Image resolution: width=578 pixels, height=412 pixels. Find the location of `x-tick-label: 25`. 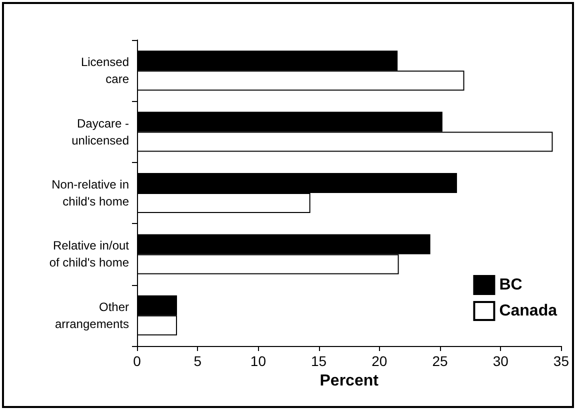

x-tick-label: 25 is located at coordinates (440, 361).